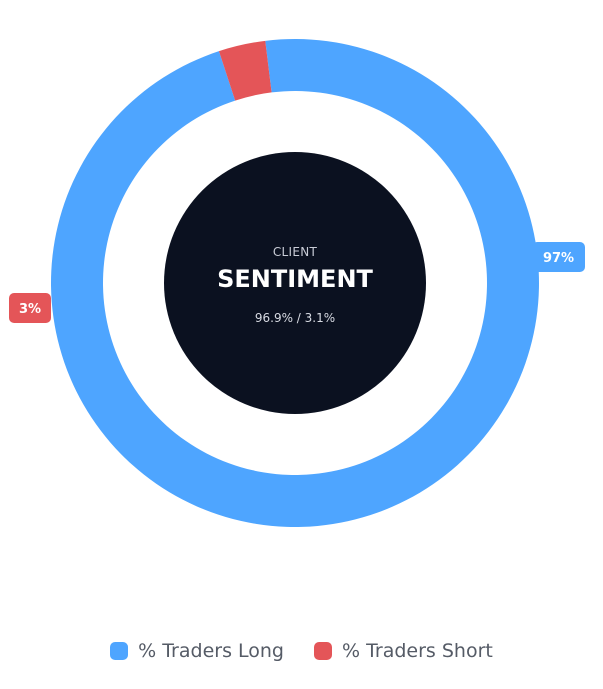 Image resolution: width=603 pixels, height=689 pixels. What do you see at coordinates (295, 252) in the screenshot?
I see `center-caption: CLIENT` at bounding box center [295, 252].